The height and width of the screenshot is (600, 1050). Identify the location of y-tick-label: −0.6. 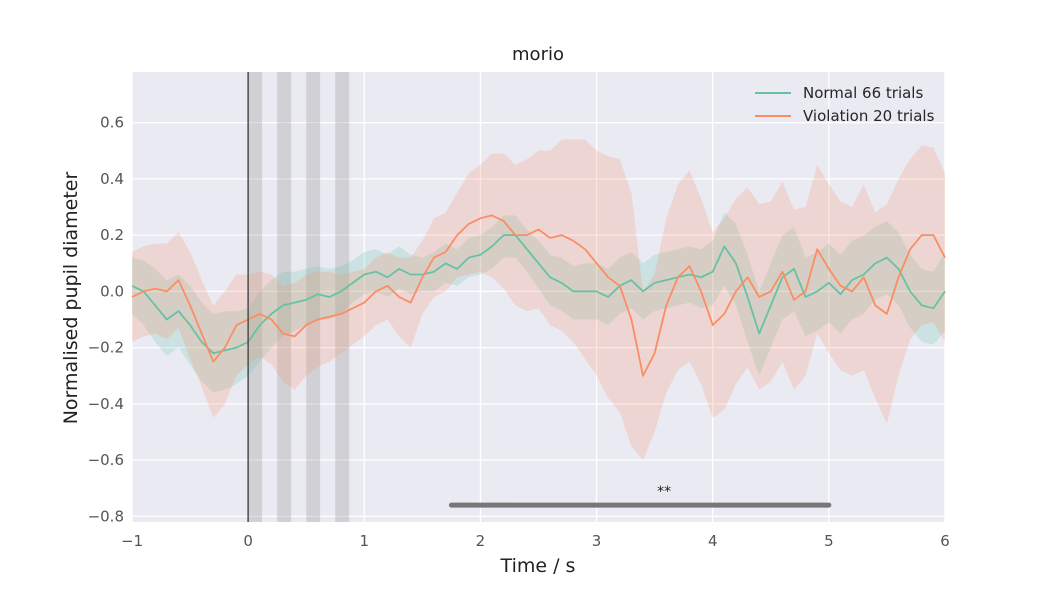
(106, 460).